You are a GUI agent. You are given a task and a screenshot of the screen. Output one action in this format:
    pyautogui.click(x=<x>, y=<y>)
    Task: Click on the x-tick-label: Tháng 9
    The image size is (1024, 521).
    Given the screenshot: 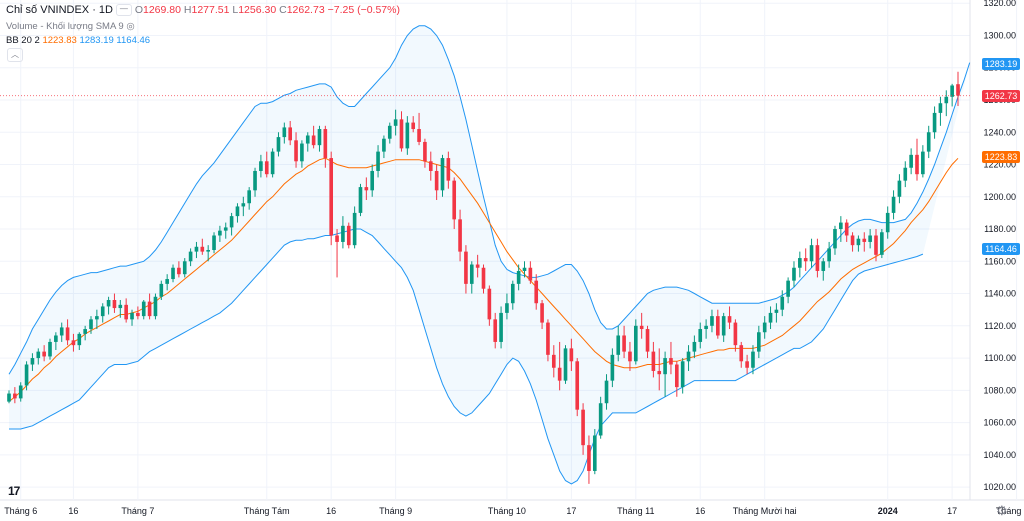 What is the action you would take?
    pyautogui.click(x=395, y=511)
    